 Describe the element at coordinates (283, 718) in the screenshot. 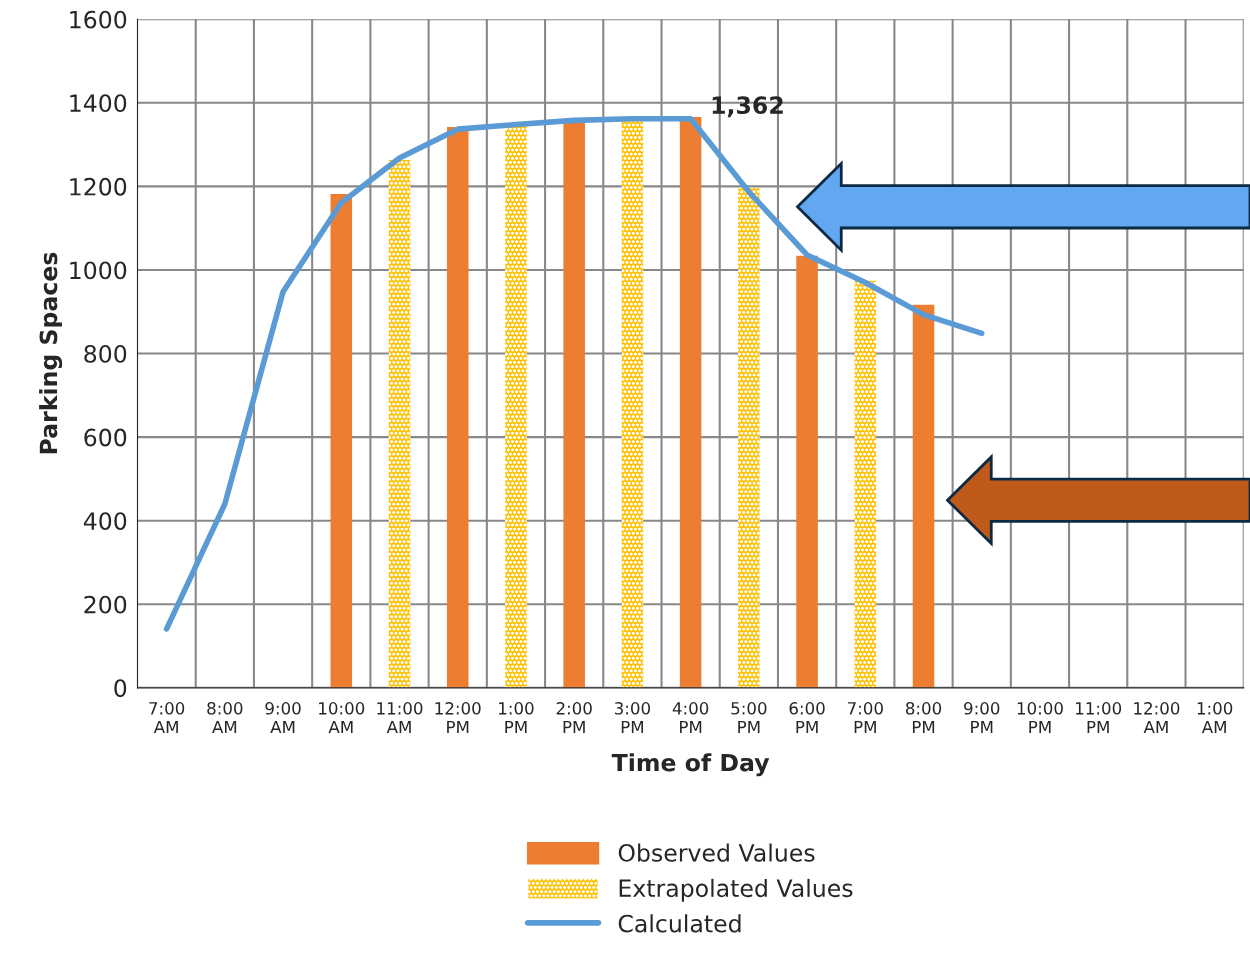

I see `x-tick-label: 9:00 AM` at that location.